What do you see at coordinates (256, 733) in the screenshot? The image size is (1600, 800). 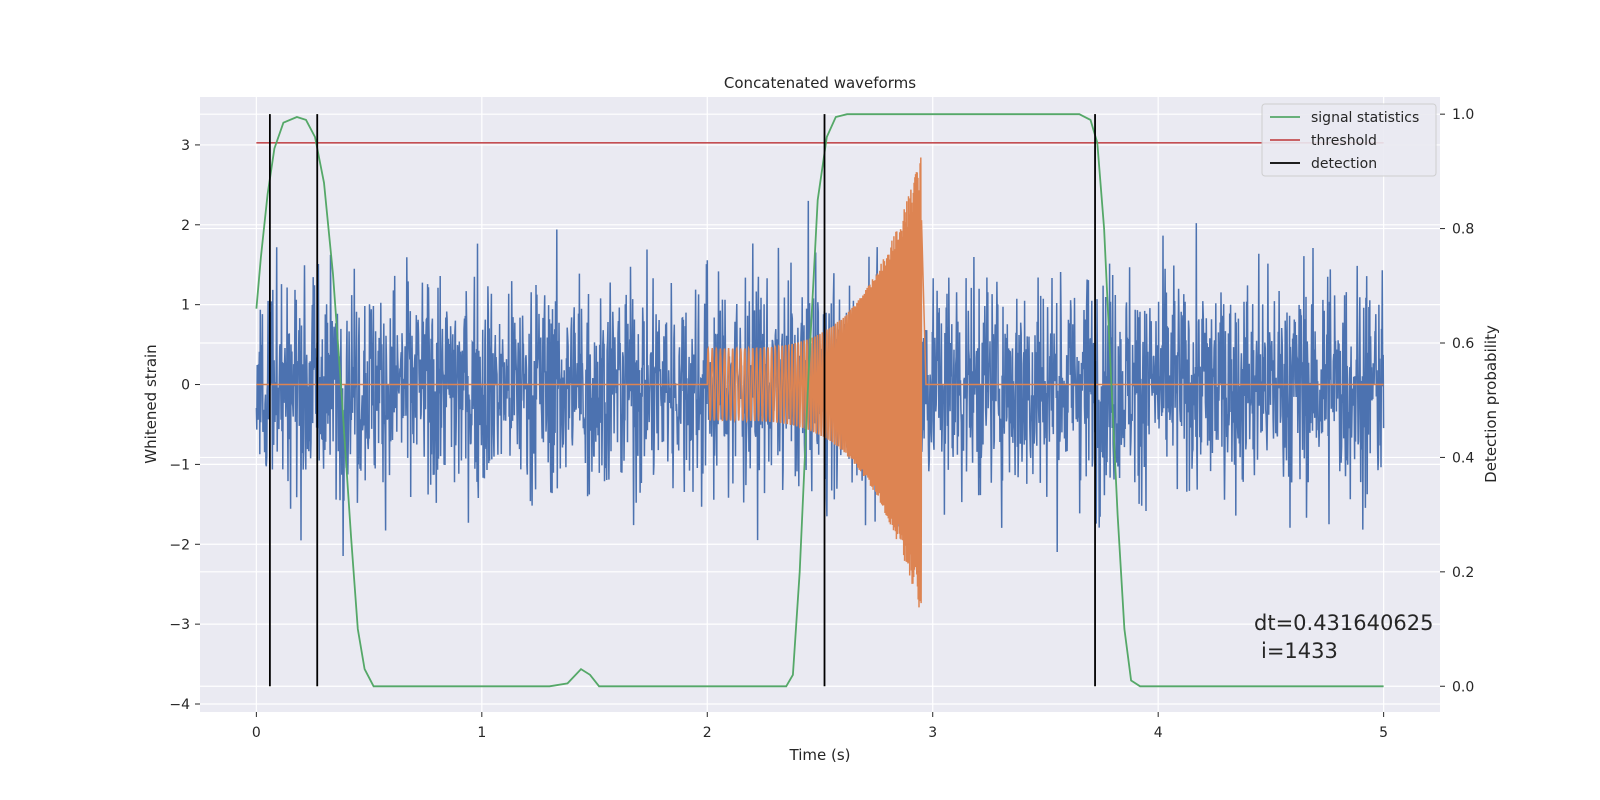 I see `x-tick-label: 0` at bounding box center [256, 733].